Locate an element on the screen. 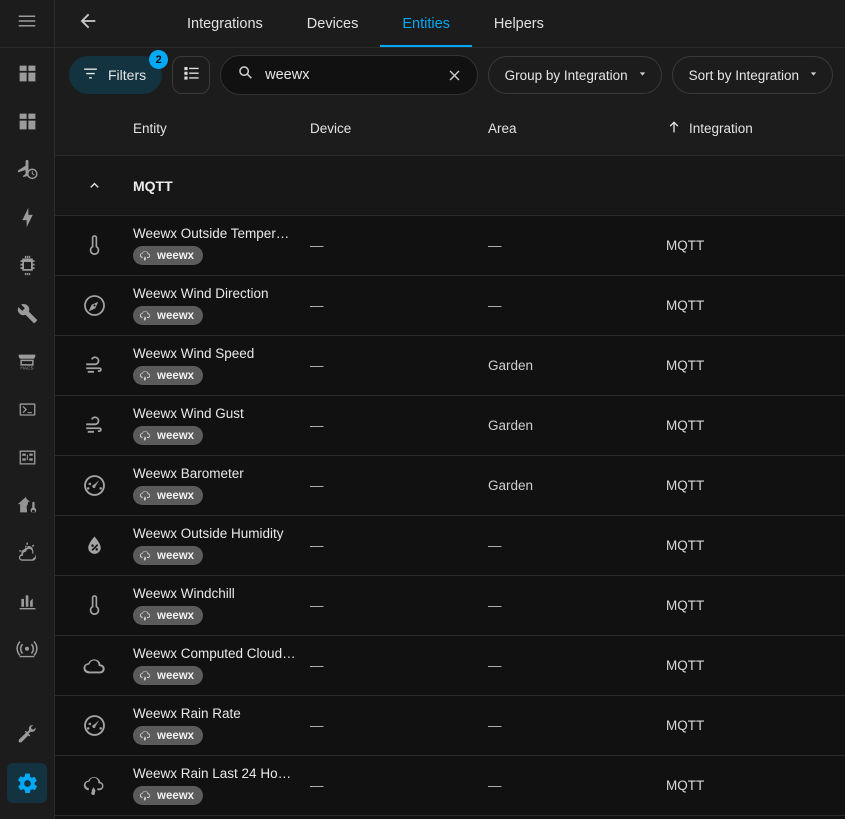 Image resolution: width=845 pixels, height=819 pixels. chip-icon is located at coordinates (27, 265).